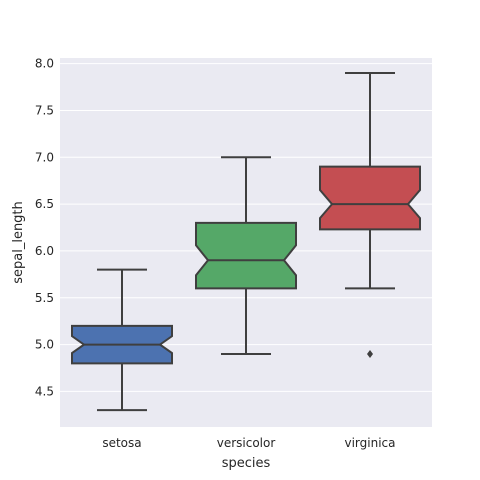 Image resolution: width=480 pixels, height=480 pixels. I want to click on y-tick-label: 7.5, so click(44, 110).